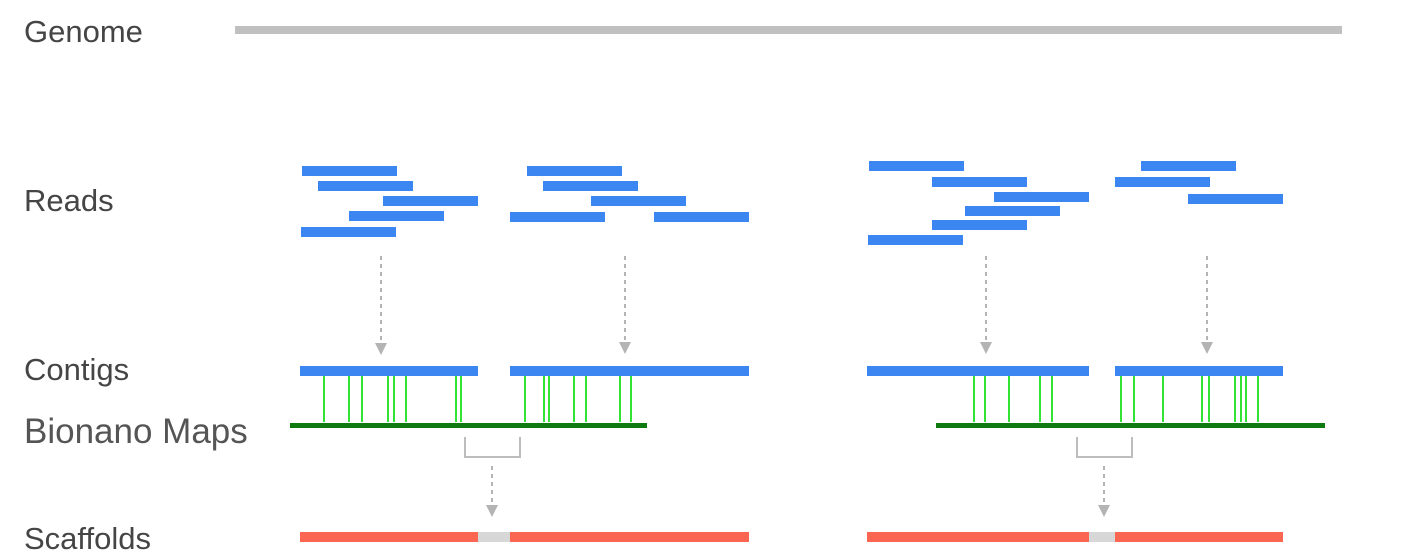 Image resolution: width=1414 pixels, height=558 pixels. What do you see at coordinates (798, 491) in the screenshot?
I see `maps-to-scaffolds-arrows` at bounding box center [798, 491].